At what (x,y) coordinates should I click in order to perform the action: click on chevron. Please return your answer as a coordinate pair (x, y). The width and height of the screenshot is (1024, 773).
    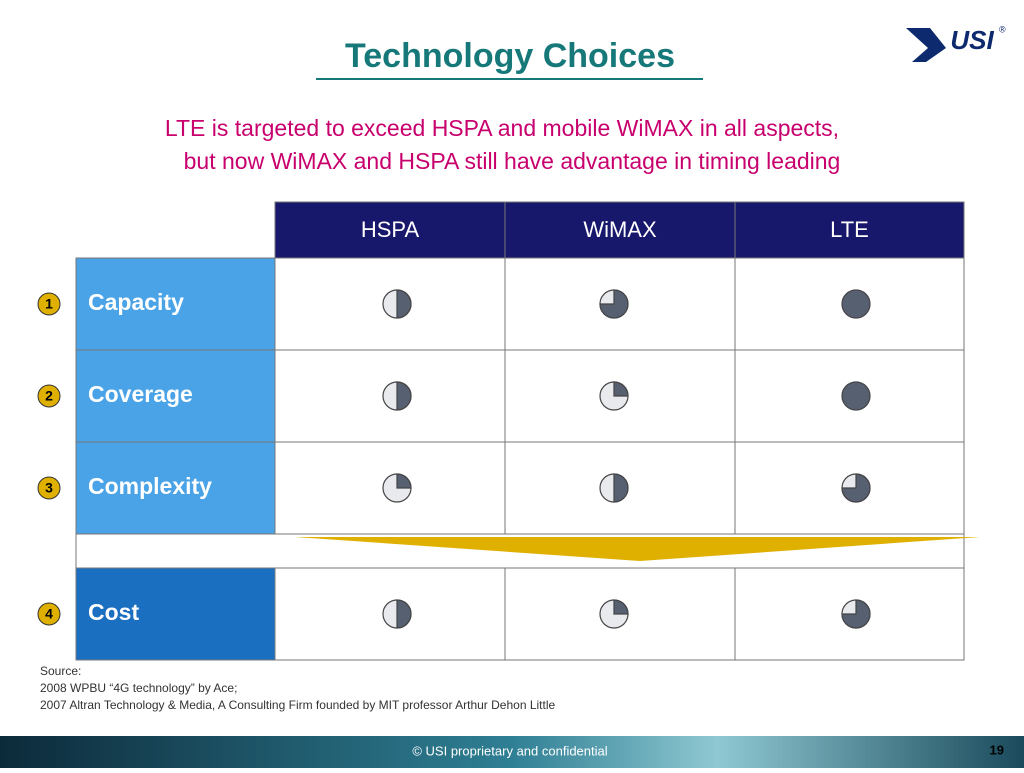
    Looking at the image, I should click on (637, 549).